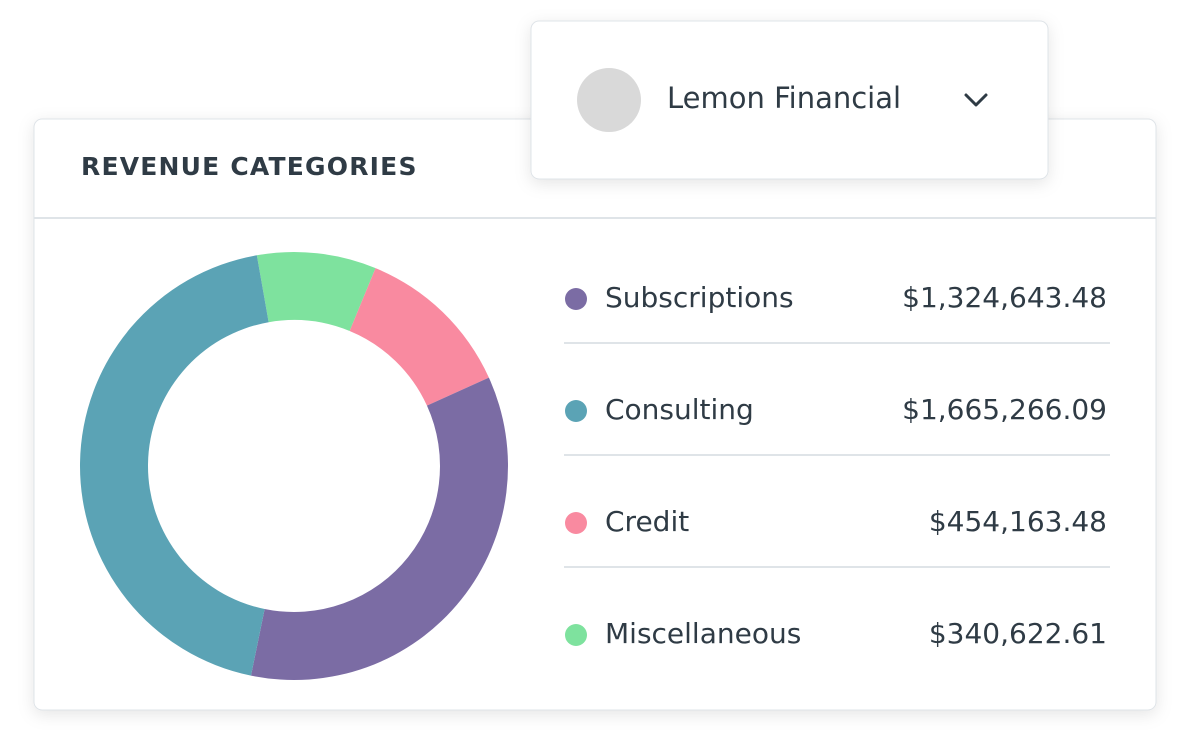 The image size is (1190, 756). I want to click on avatar, so click(609, 100).